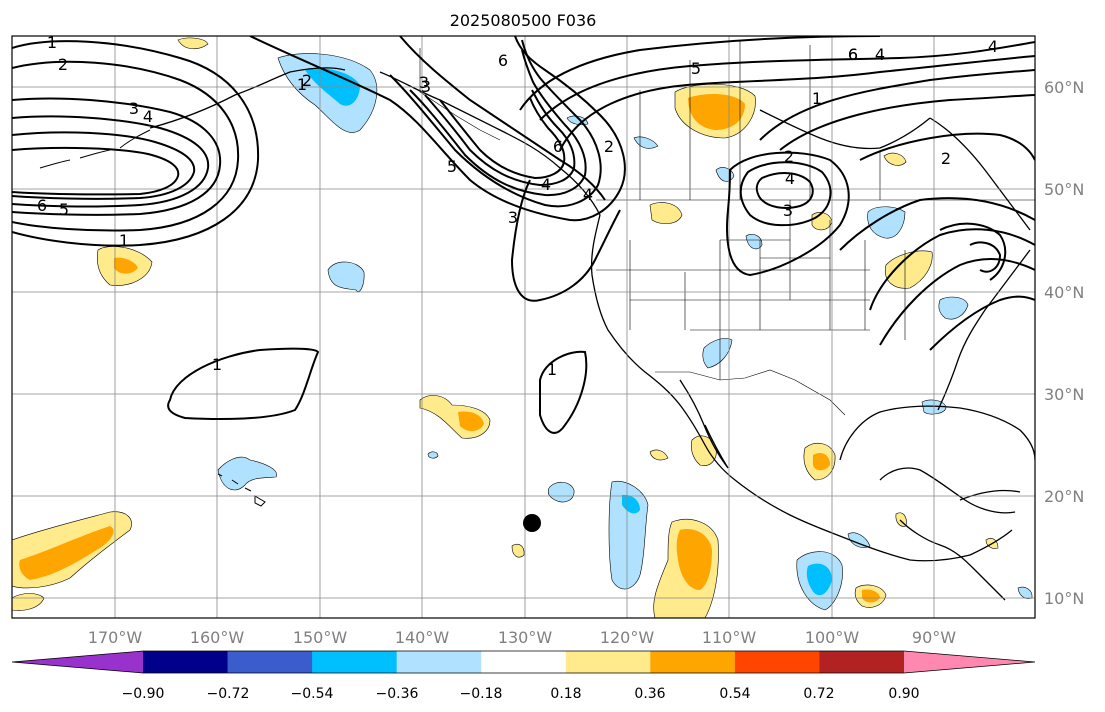  Describe the element at coordinates (716, 112) in the screenshot. I see `shade-pos-hudson-bay-core` at that location.